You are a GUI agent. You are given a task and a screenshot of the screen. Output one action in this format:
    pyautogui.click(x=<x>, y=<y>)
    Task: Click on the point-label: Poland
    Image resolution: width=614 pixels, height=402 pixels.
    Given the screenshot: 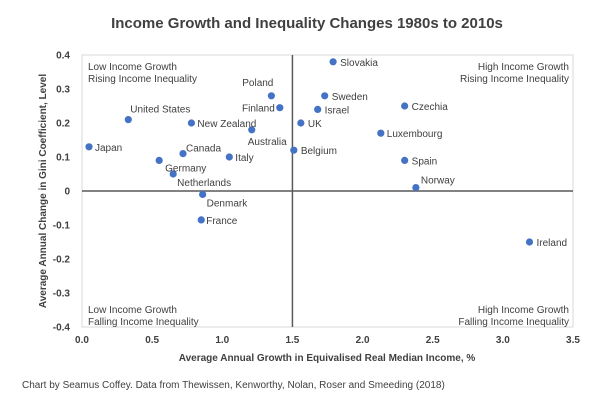 What is the action you would take?
    pyautogui.click(x=257, y=83)
    